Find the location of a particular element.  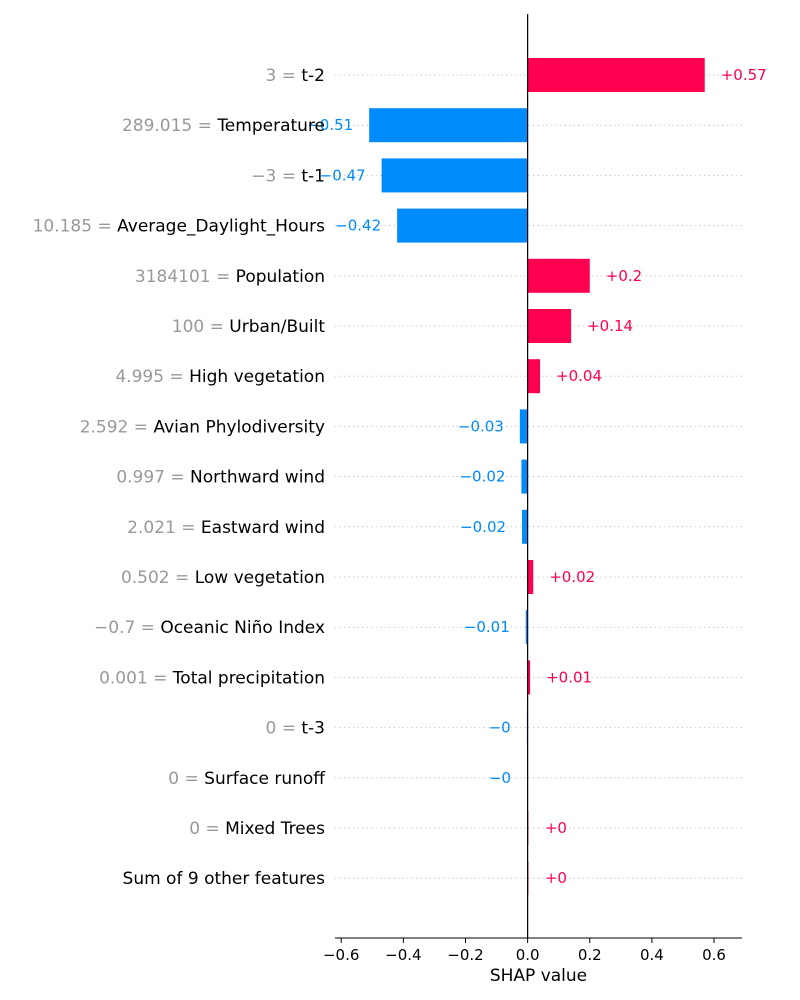

feature-label: 3 = t-2 is located at coordinates (296, 76).